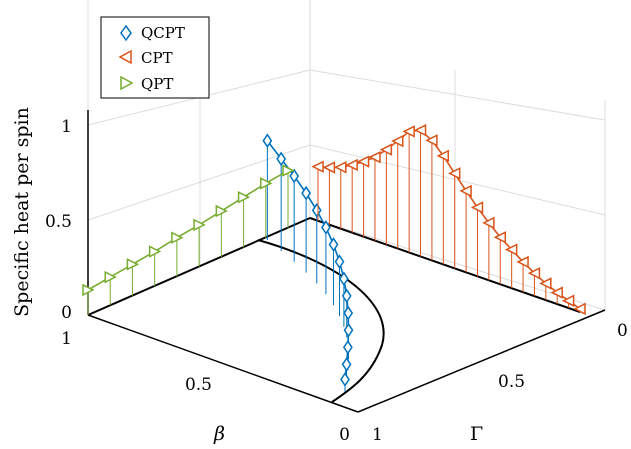 This screenshot has width=631, height=449. What do you see at coordinates (126, 33) in the screenshot?
I see `legend-marker-qcpt` at bounding box center [126, 33].